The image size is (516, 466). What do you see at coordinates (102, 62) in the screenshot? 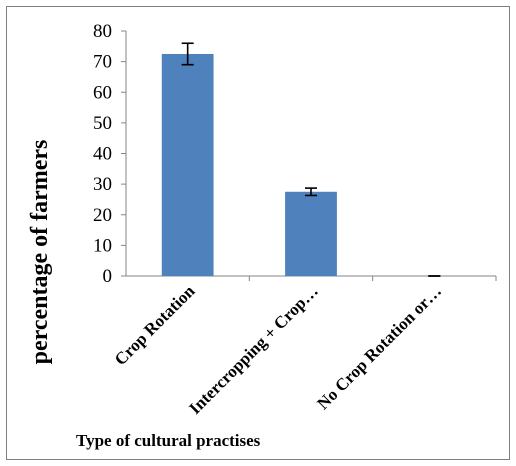
I see `y-tick-label: 70` at bounding box center [102, 62].